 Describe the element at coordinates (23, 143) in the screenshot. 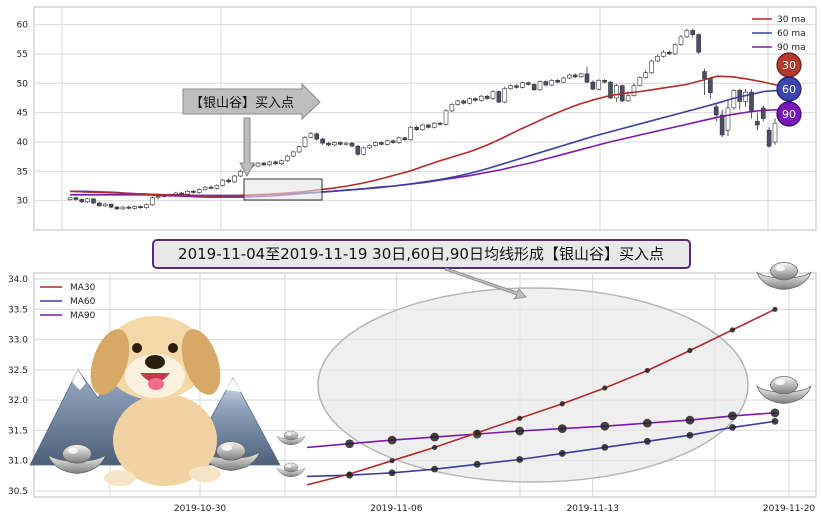

I see `y-tick-label: 40` at that location.